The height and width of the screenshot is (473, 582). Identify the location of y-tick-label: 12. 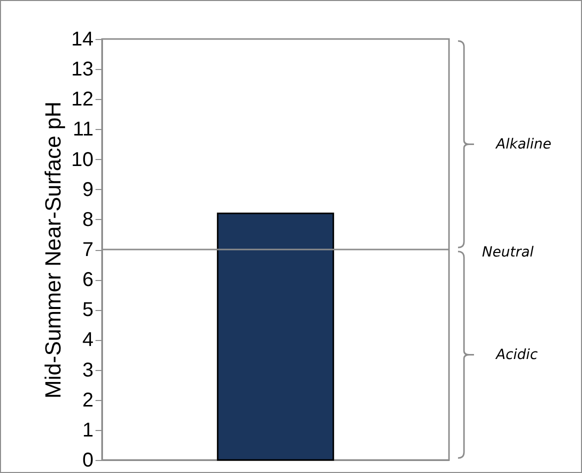
(82, 99).